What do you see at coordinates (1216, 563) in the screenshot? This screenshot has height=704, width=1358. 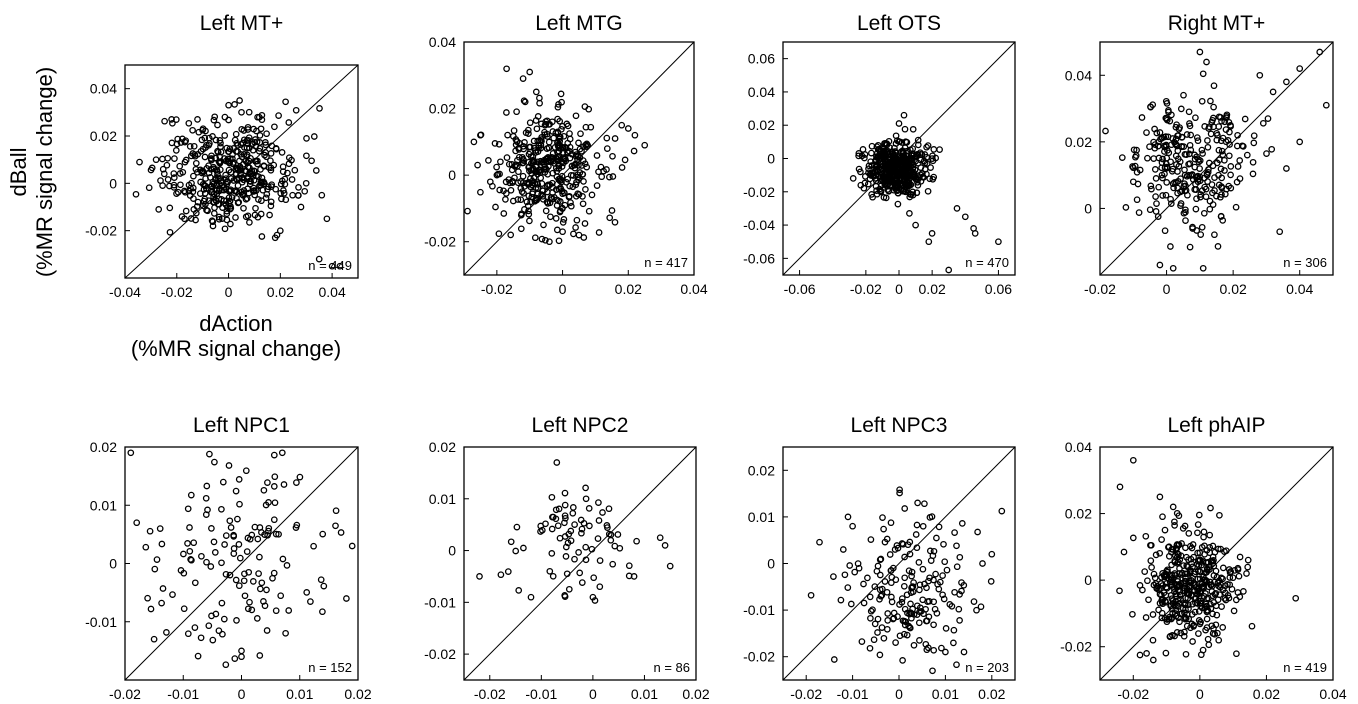 I see `identity-line` at bounding box center [1216, 563].